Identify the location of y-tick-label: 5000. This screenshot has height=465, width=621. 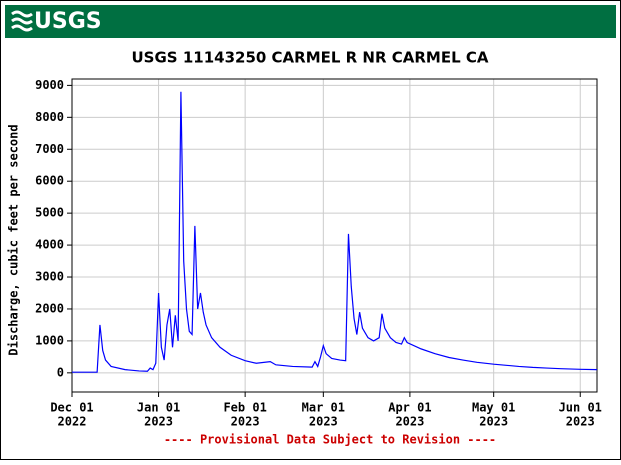
(49, 213).